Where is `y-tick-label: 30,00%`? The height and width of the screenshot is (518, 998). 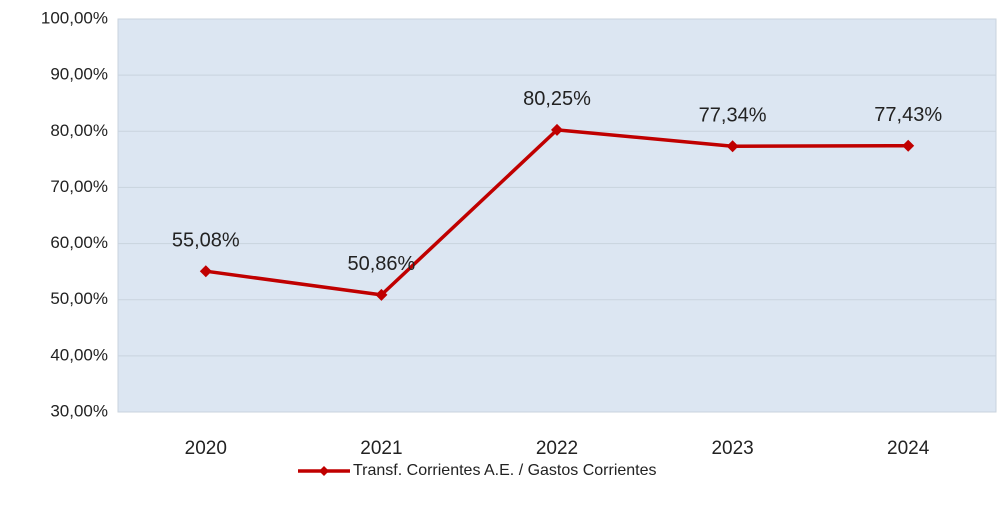 y-tick-label: 30,00% is located at coordinates (79, 410).